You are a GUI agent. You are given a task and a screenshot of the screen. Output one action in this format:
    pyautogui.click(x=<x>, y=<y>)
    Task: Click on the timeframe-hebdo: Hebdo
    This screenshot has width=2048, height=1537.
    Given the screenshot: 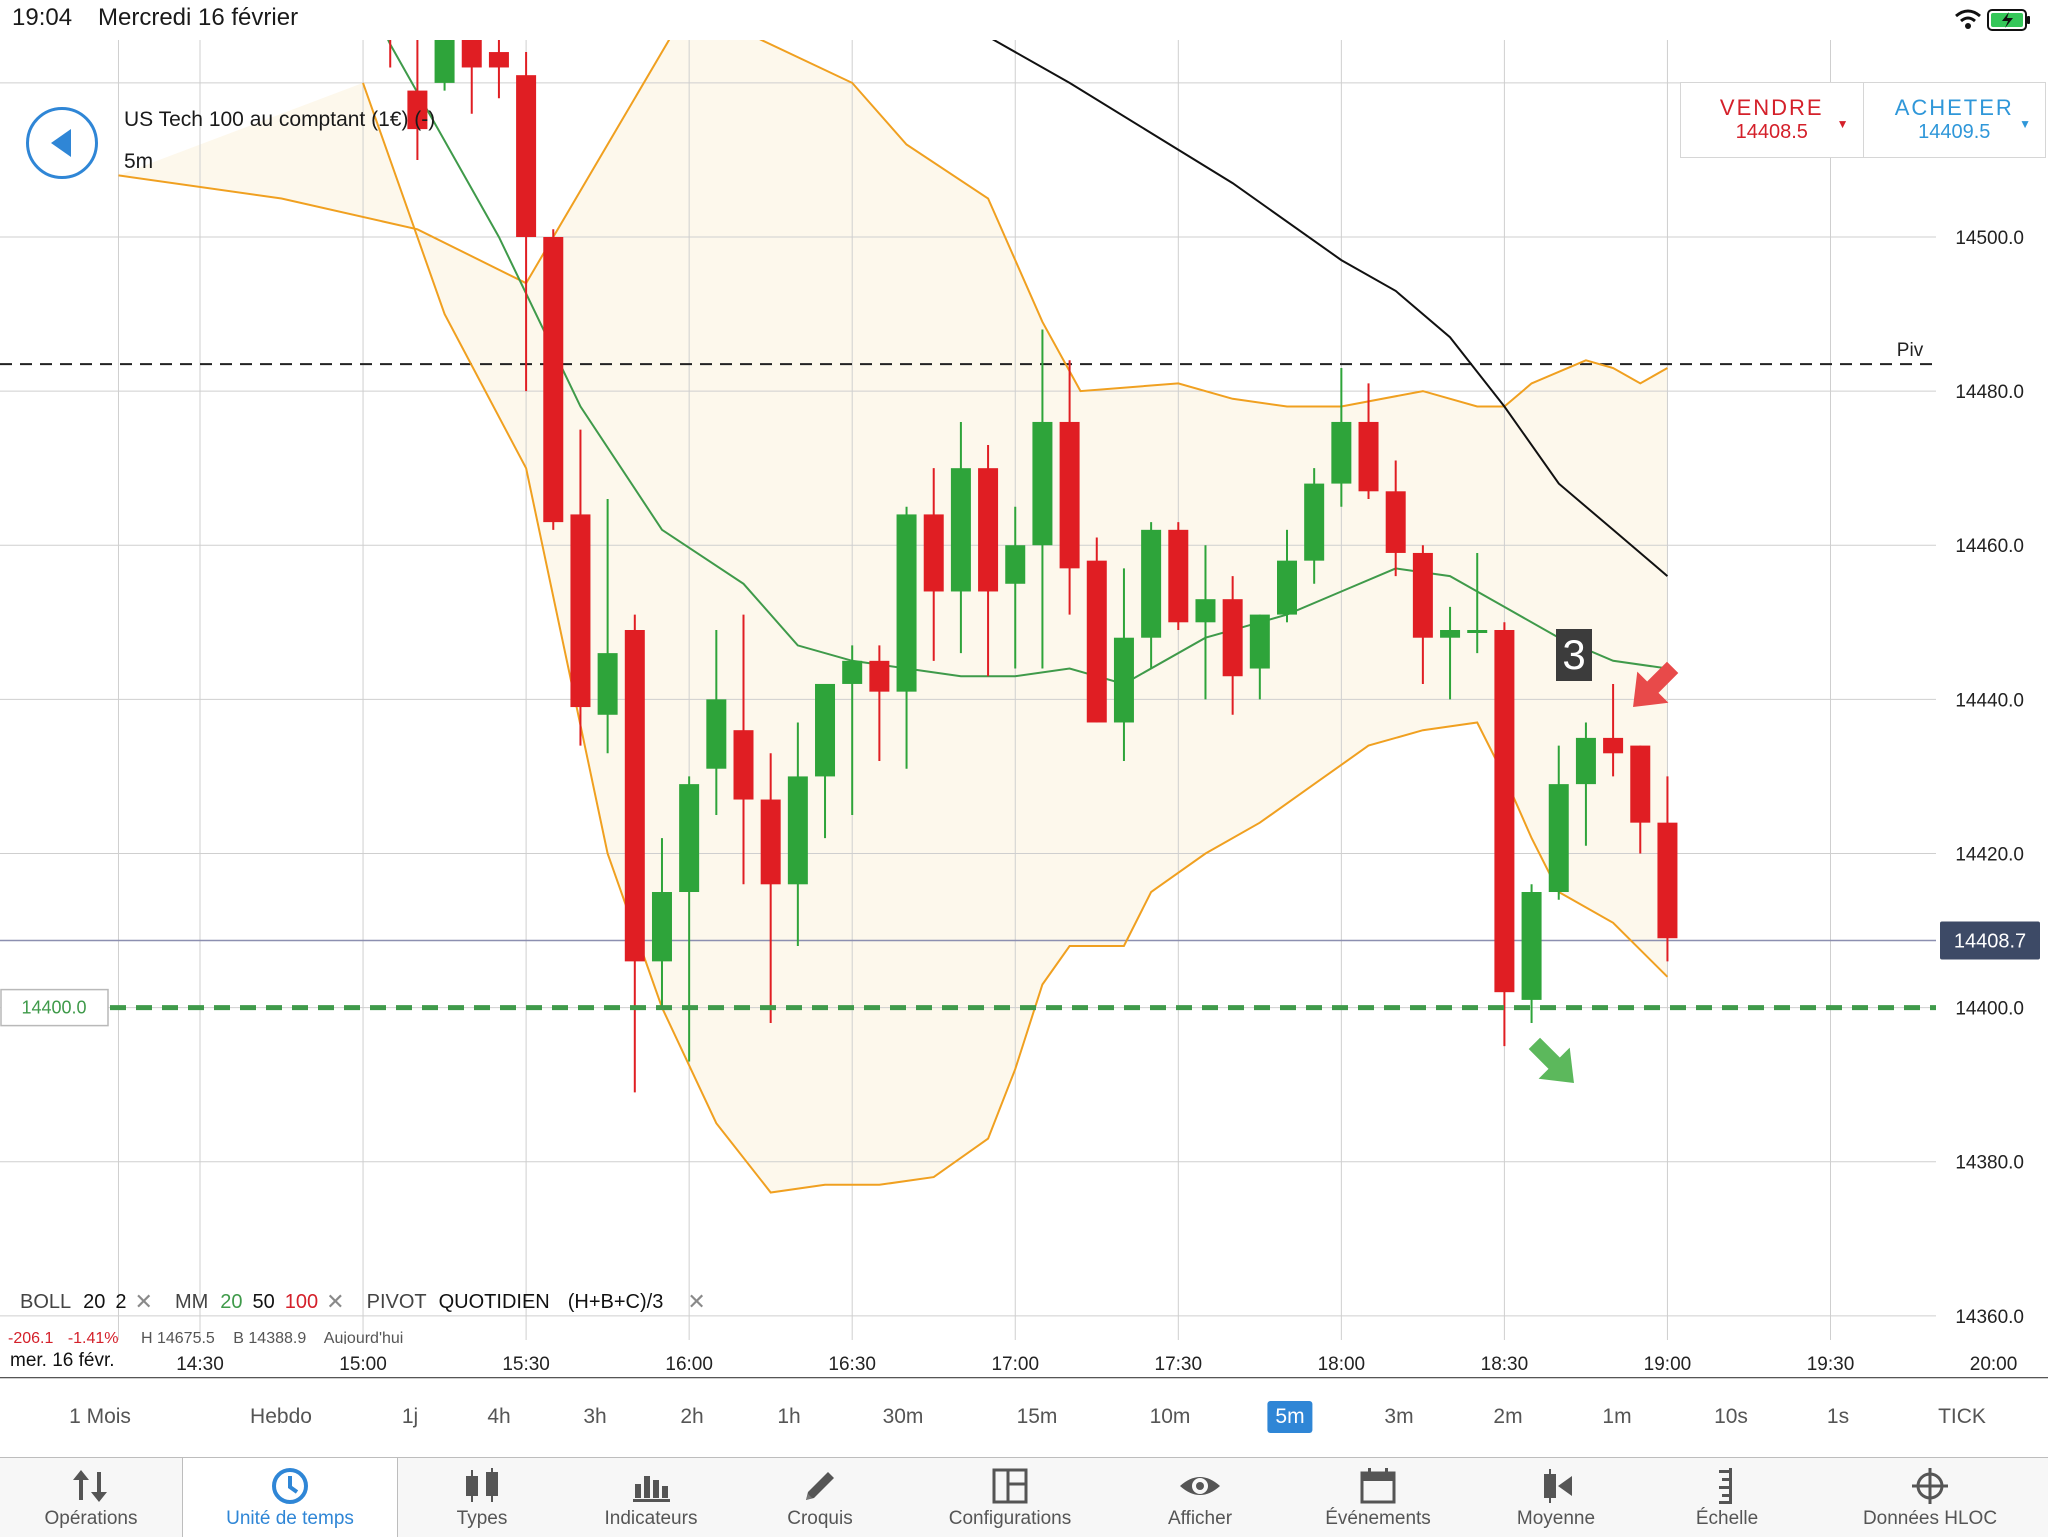 What is the action you would take?
    pyautogui.click(x=281, y=1416)
    